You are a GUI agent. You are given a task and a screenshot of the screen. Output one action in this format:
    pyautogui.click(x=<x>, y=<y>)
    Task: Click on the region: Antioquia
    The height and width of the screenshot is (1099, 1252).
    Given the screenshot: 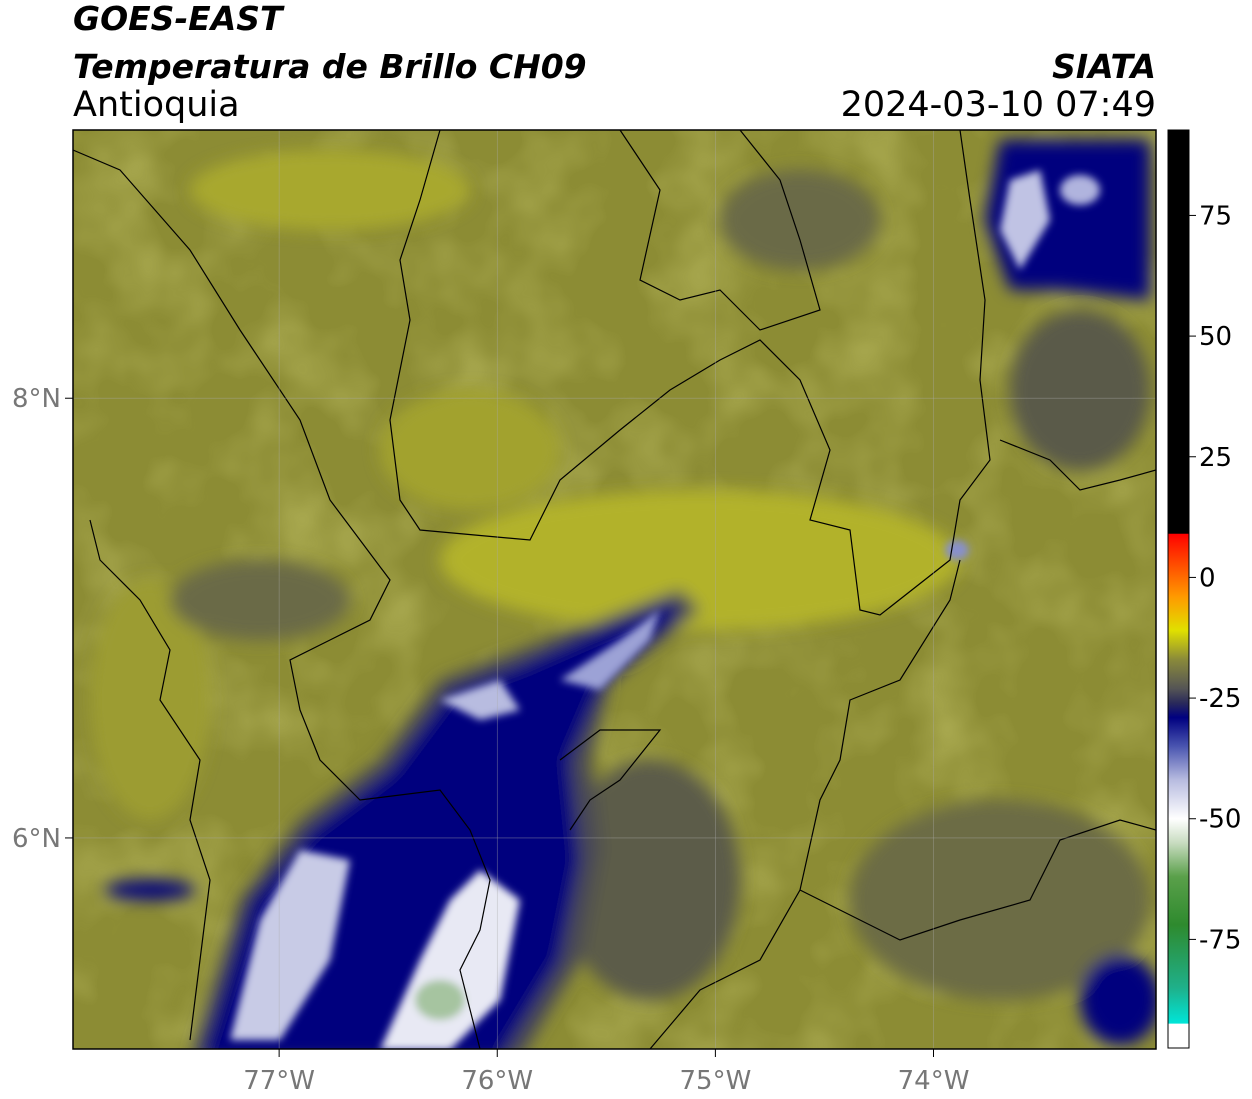 What is the action you would take?
    pyautogui.click(x=156, y=105)
    